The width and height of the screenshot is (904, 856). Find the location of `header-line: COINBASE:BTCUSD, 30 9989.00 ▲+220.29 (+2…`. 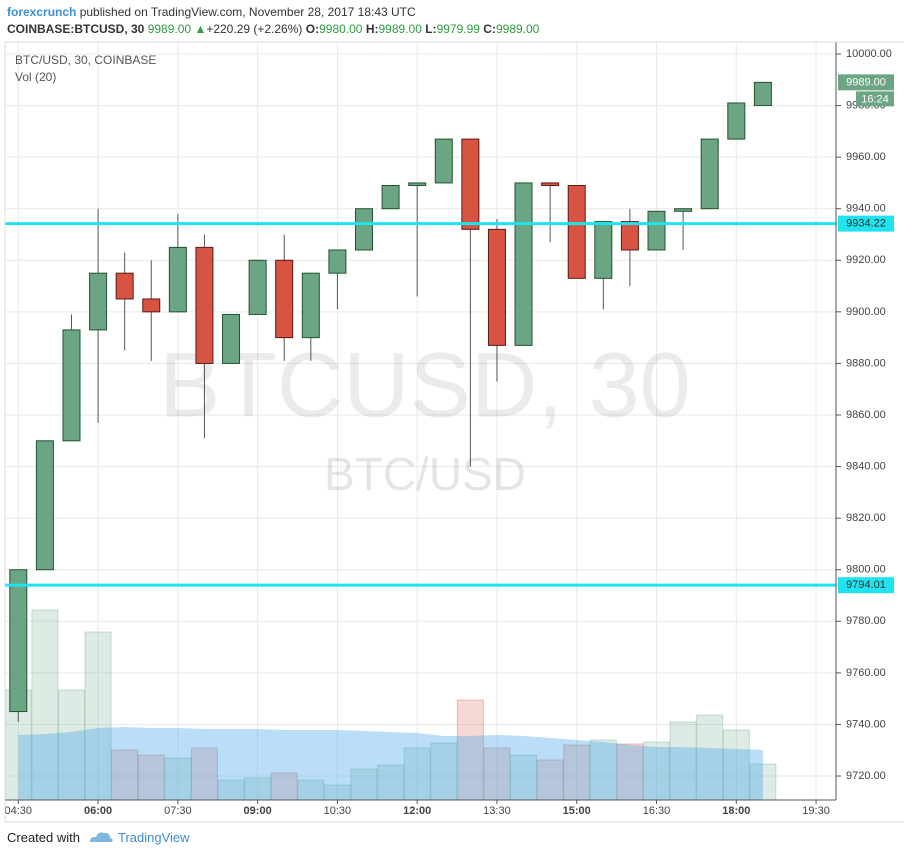

header-line: COINBASE:BTCUSD, 30 9989.00 ▲+220.29 (+2… is located at coordinates (273, 29).